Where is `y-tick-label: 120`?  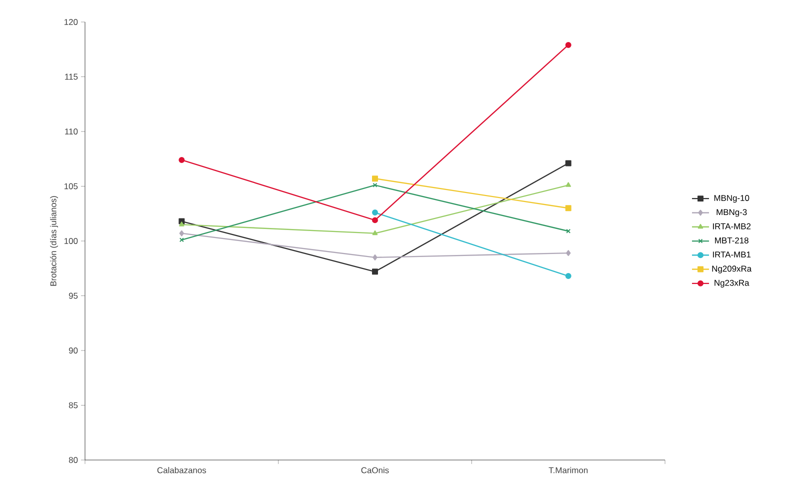 y-tick-label: 120 is located at coordinates (71, 22).